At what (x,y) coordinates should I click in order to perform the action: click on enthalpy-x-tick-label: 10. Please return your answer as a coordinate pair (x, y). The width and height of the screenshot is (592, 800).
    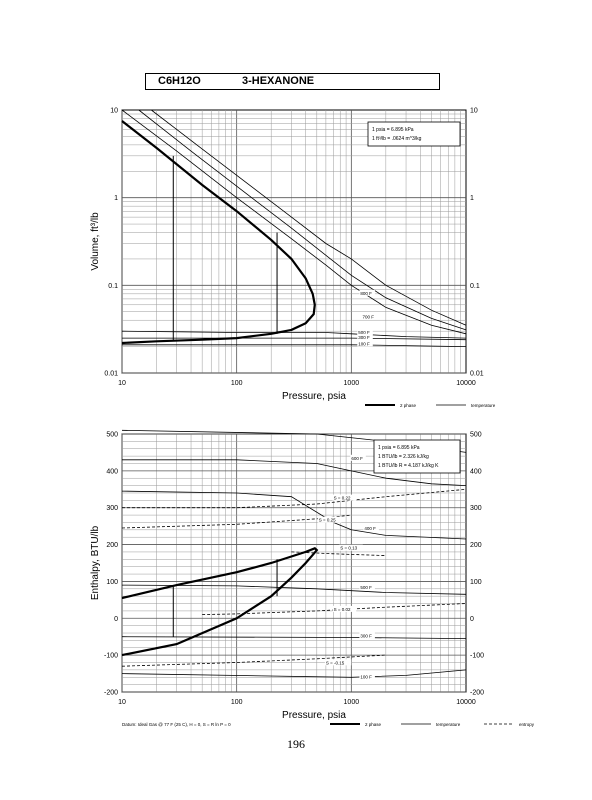
    Looking at the image, I should click on (122, 702).